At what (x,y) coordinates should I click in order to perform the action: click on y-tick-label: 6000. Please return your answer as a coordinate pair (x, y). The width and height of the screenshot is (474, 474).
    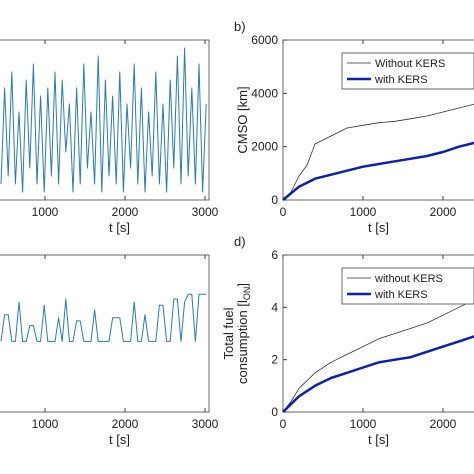
    Looking at the image, I should click on (264, 40).